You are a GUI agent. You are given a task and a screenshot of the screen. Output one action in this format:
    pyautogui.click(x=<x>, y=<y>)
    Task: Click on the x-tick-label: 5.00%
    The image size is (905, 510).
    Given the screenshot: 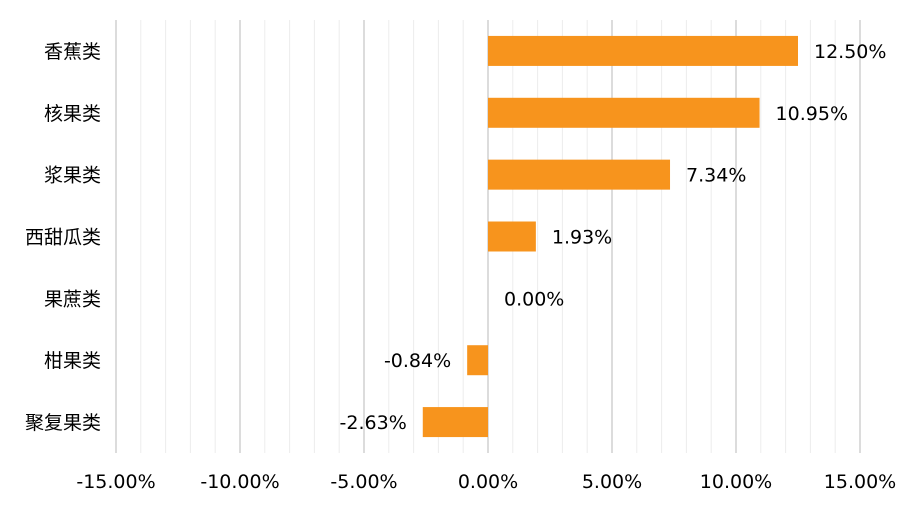 What is the action you would take?
    pyautogui.click(x=612, y=482)
    